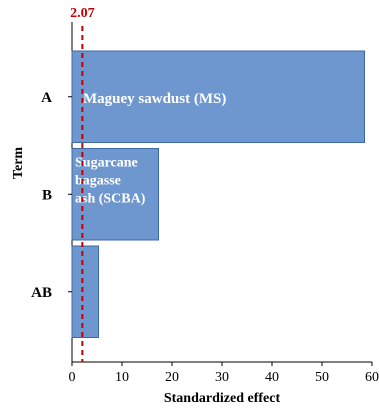 This screenshot has width=379, height=409. I want to click on bar-label-ms: Maguey sawdust (MS), so click(154, 99).